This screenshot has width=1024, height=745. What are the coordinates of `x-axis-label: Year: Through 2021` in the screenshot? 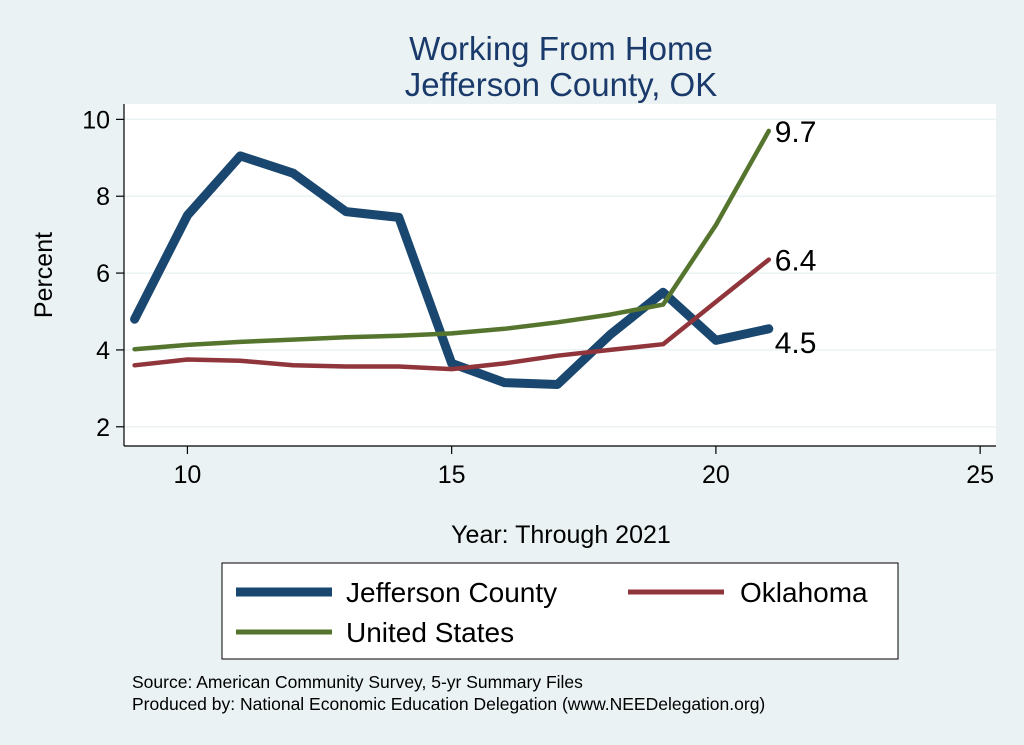 It's located at (561, 535).